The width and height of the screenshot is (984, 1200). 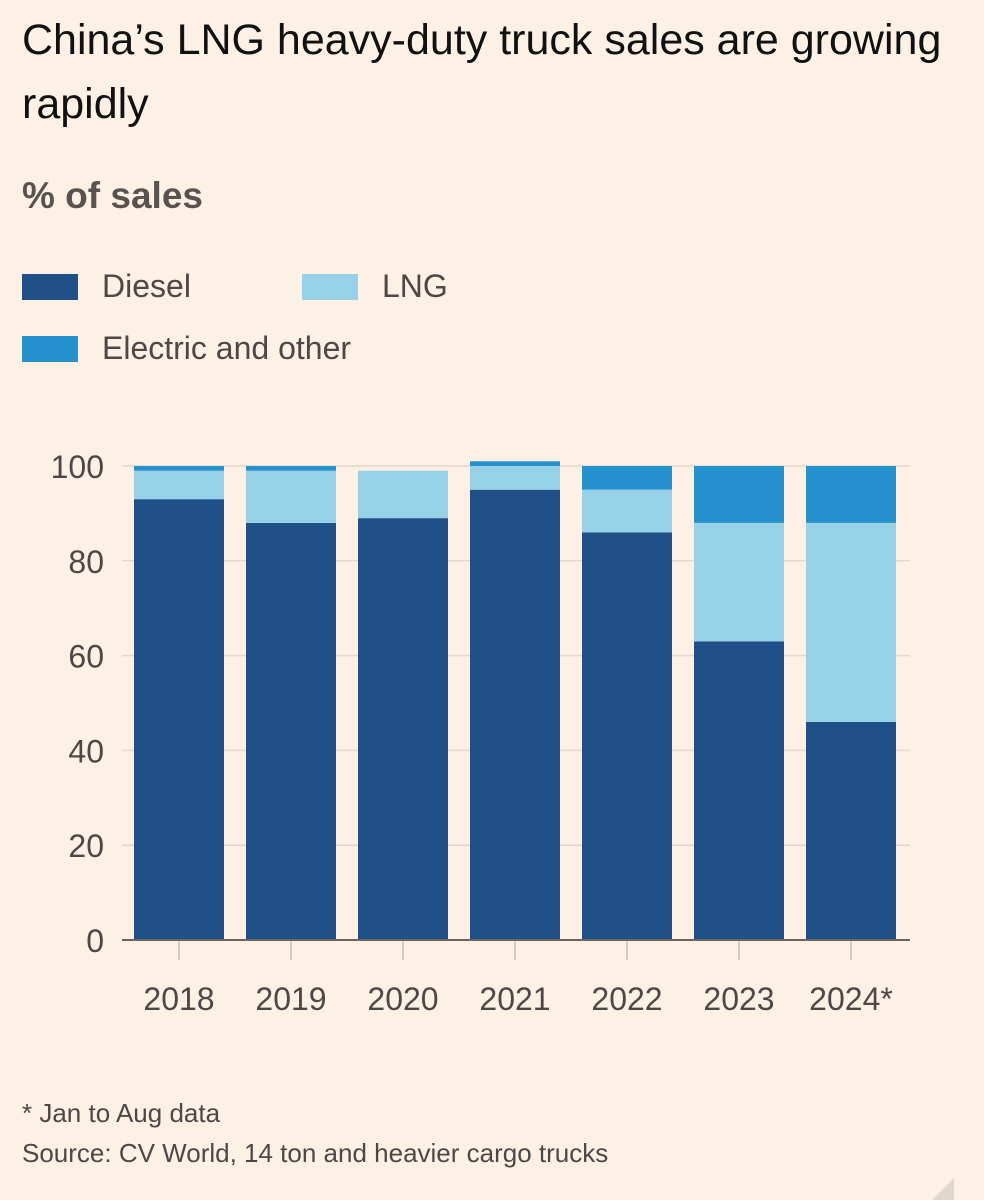 I want to click on x-tick-label-2021: 2021, so click(x=514, y=999).